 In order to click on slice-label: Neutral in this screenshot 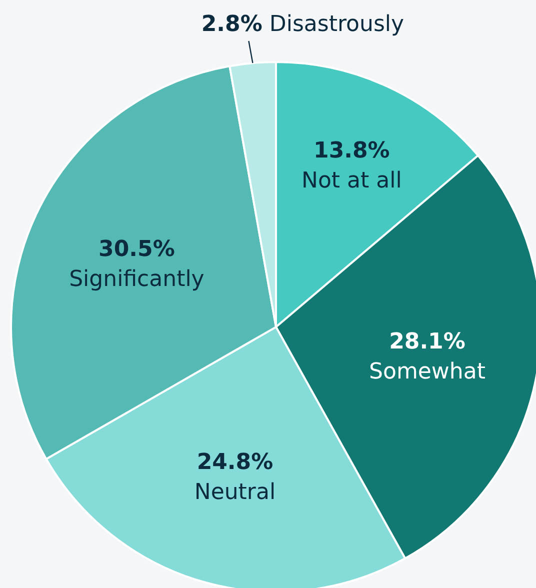, I will do `click(235, 493)`.